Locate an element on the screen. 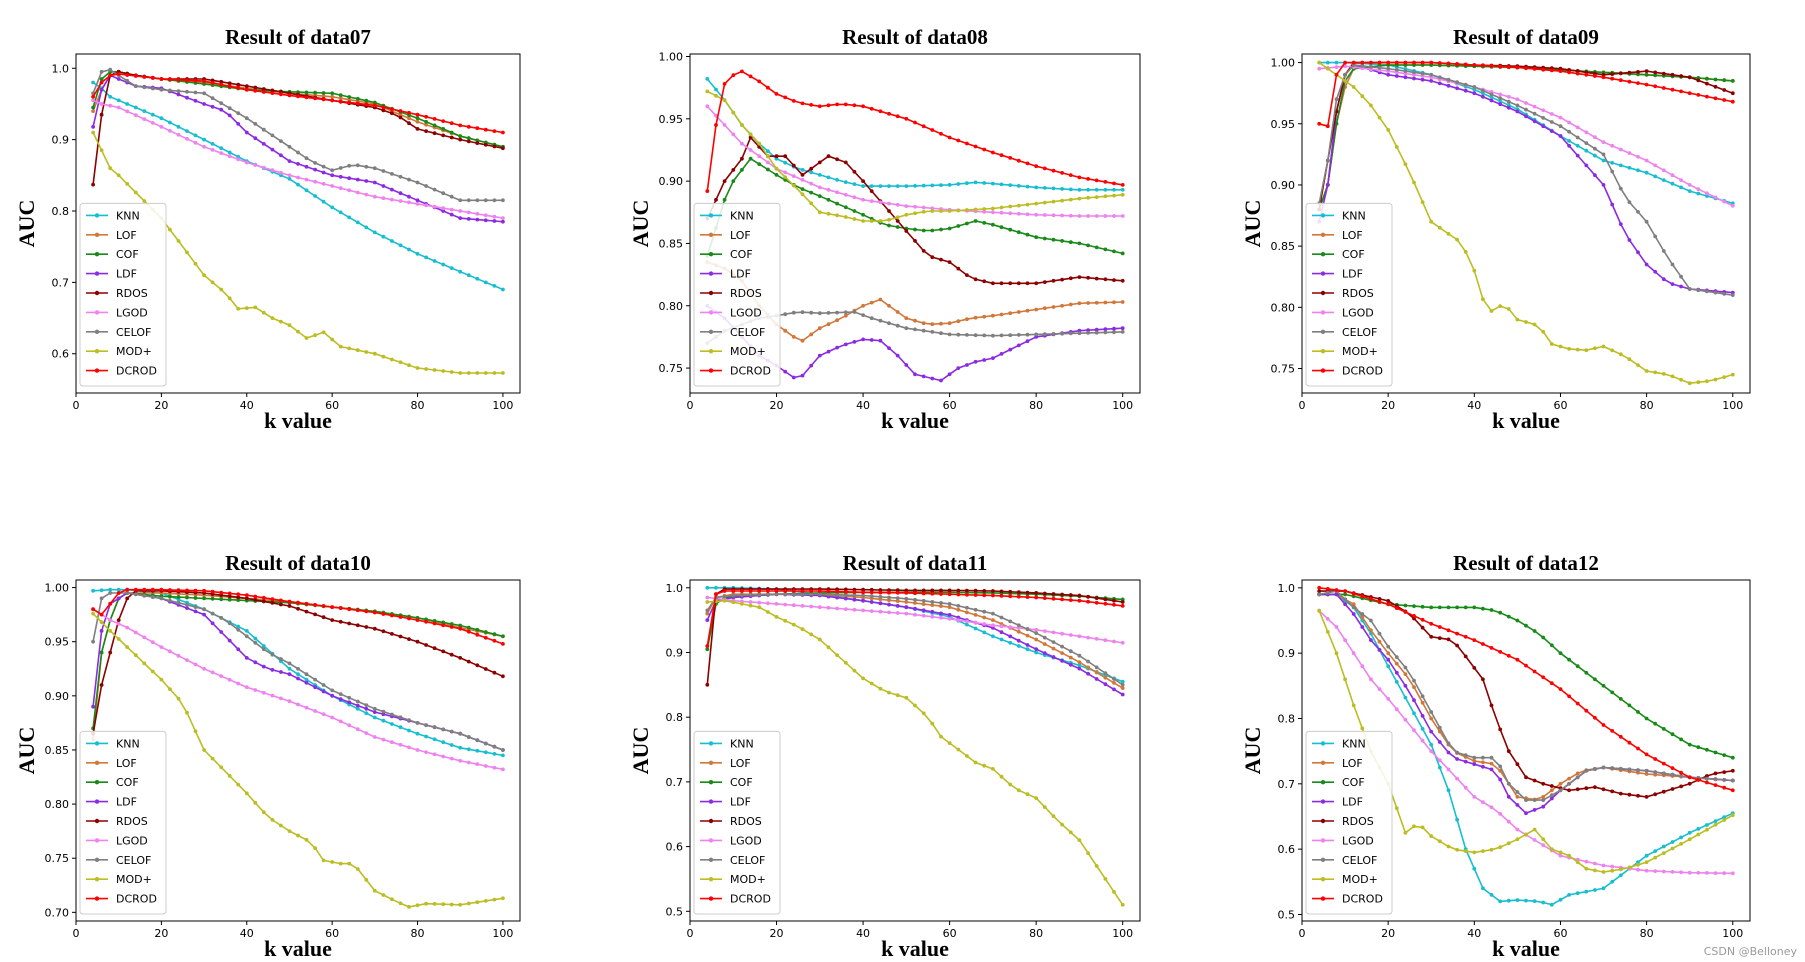 This screenshot has height=962, width=1805. series-cof is located at coordinates (1526, 676).